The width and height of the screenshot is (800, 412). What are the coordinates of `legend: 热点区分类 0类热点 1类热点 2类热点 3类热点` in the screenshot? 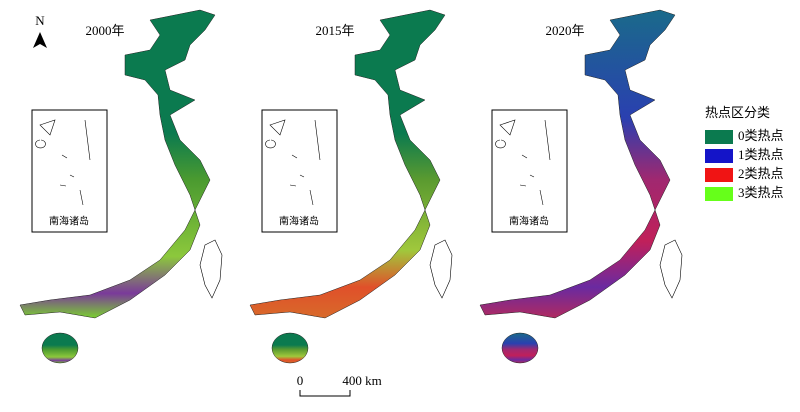 It's located at (744, 153).